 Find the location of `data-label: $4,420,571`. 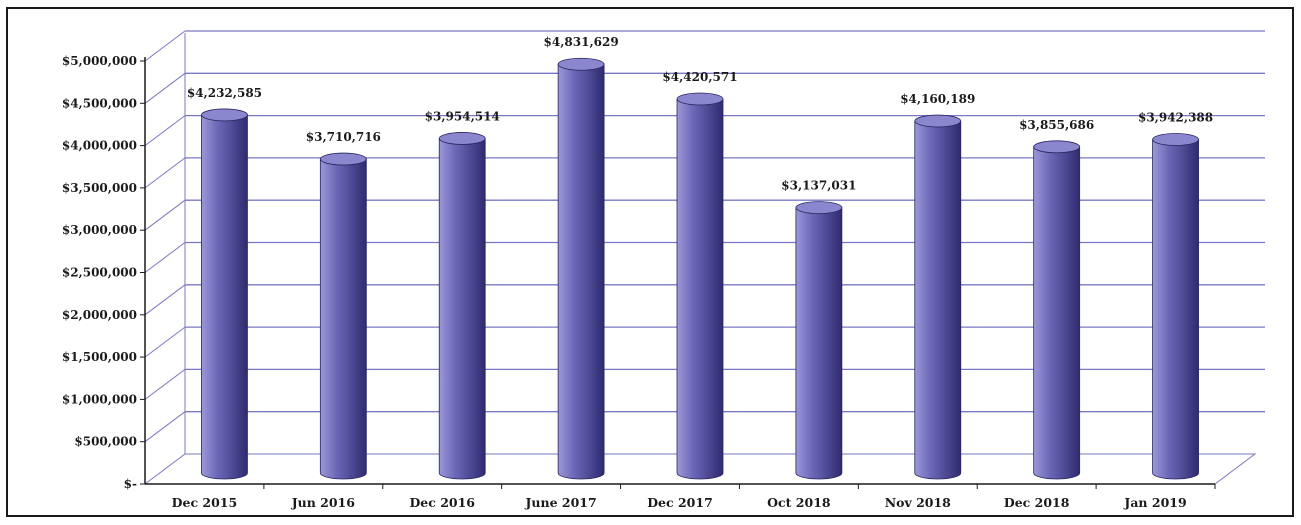

data-label: $4,420,571 is located at coordinates (699, 77).